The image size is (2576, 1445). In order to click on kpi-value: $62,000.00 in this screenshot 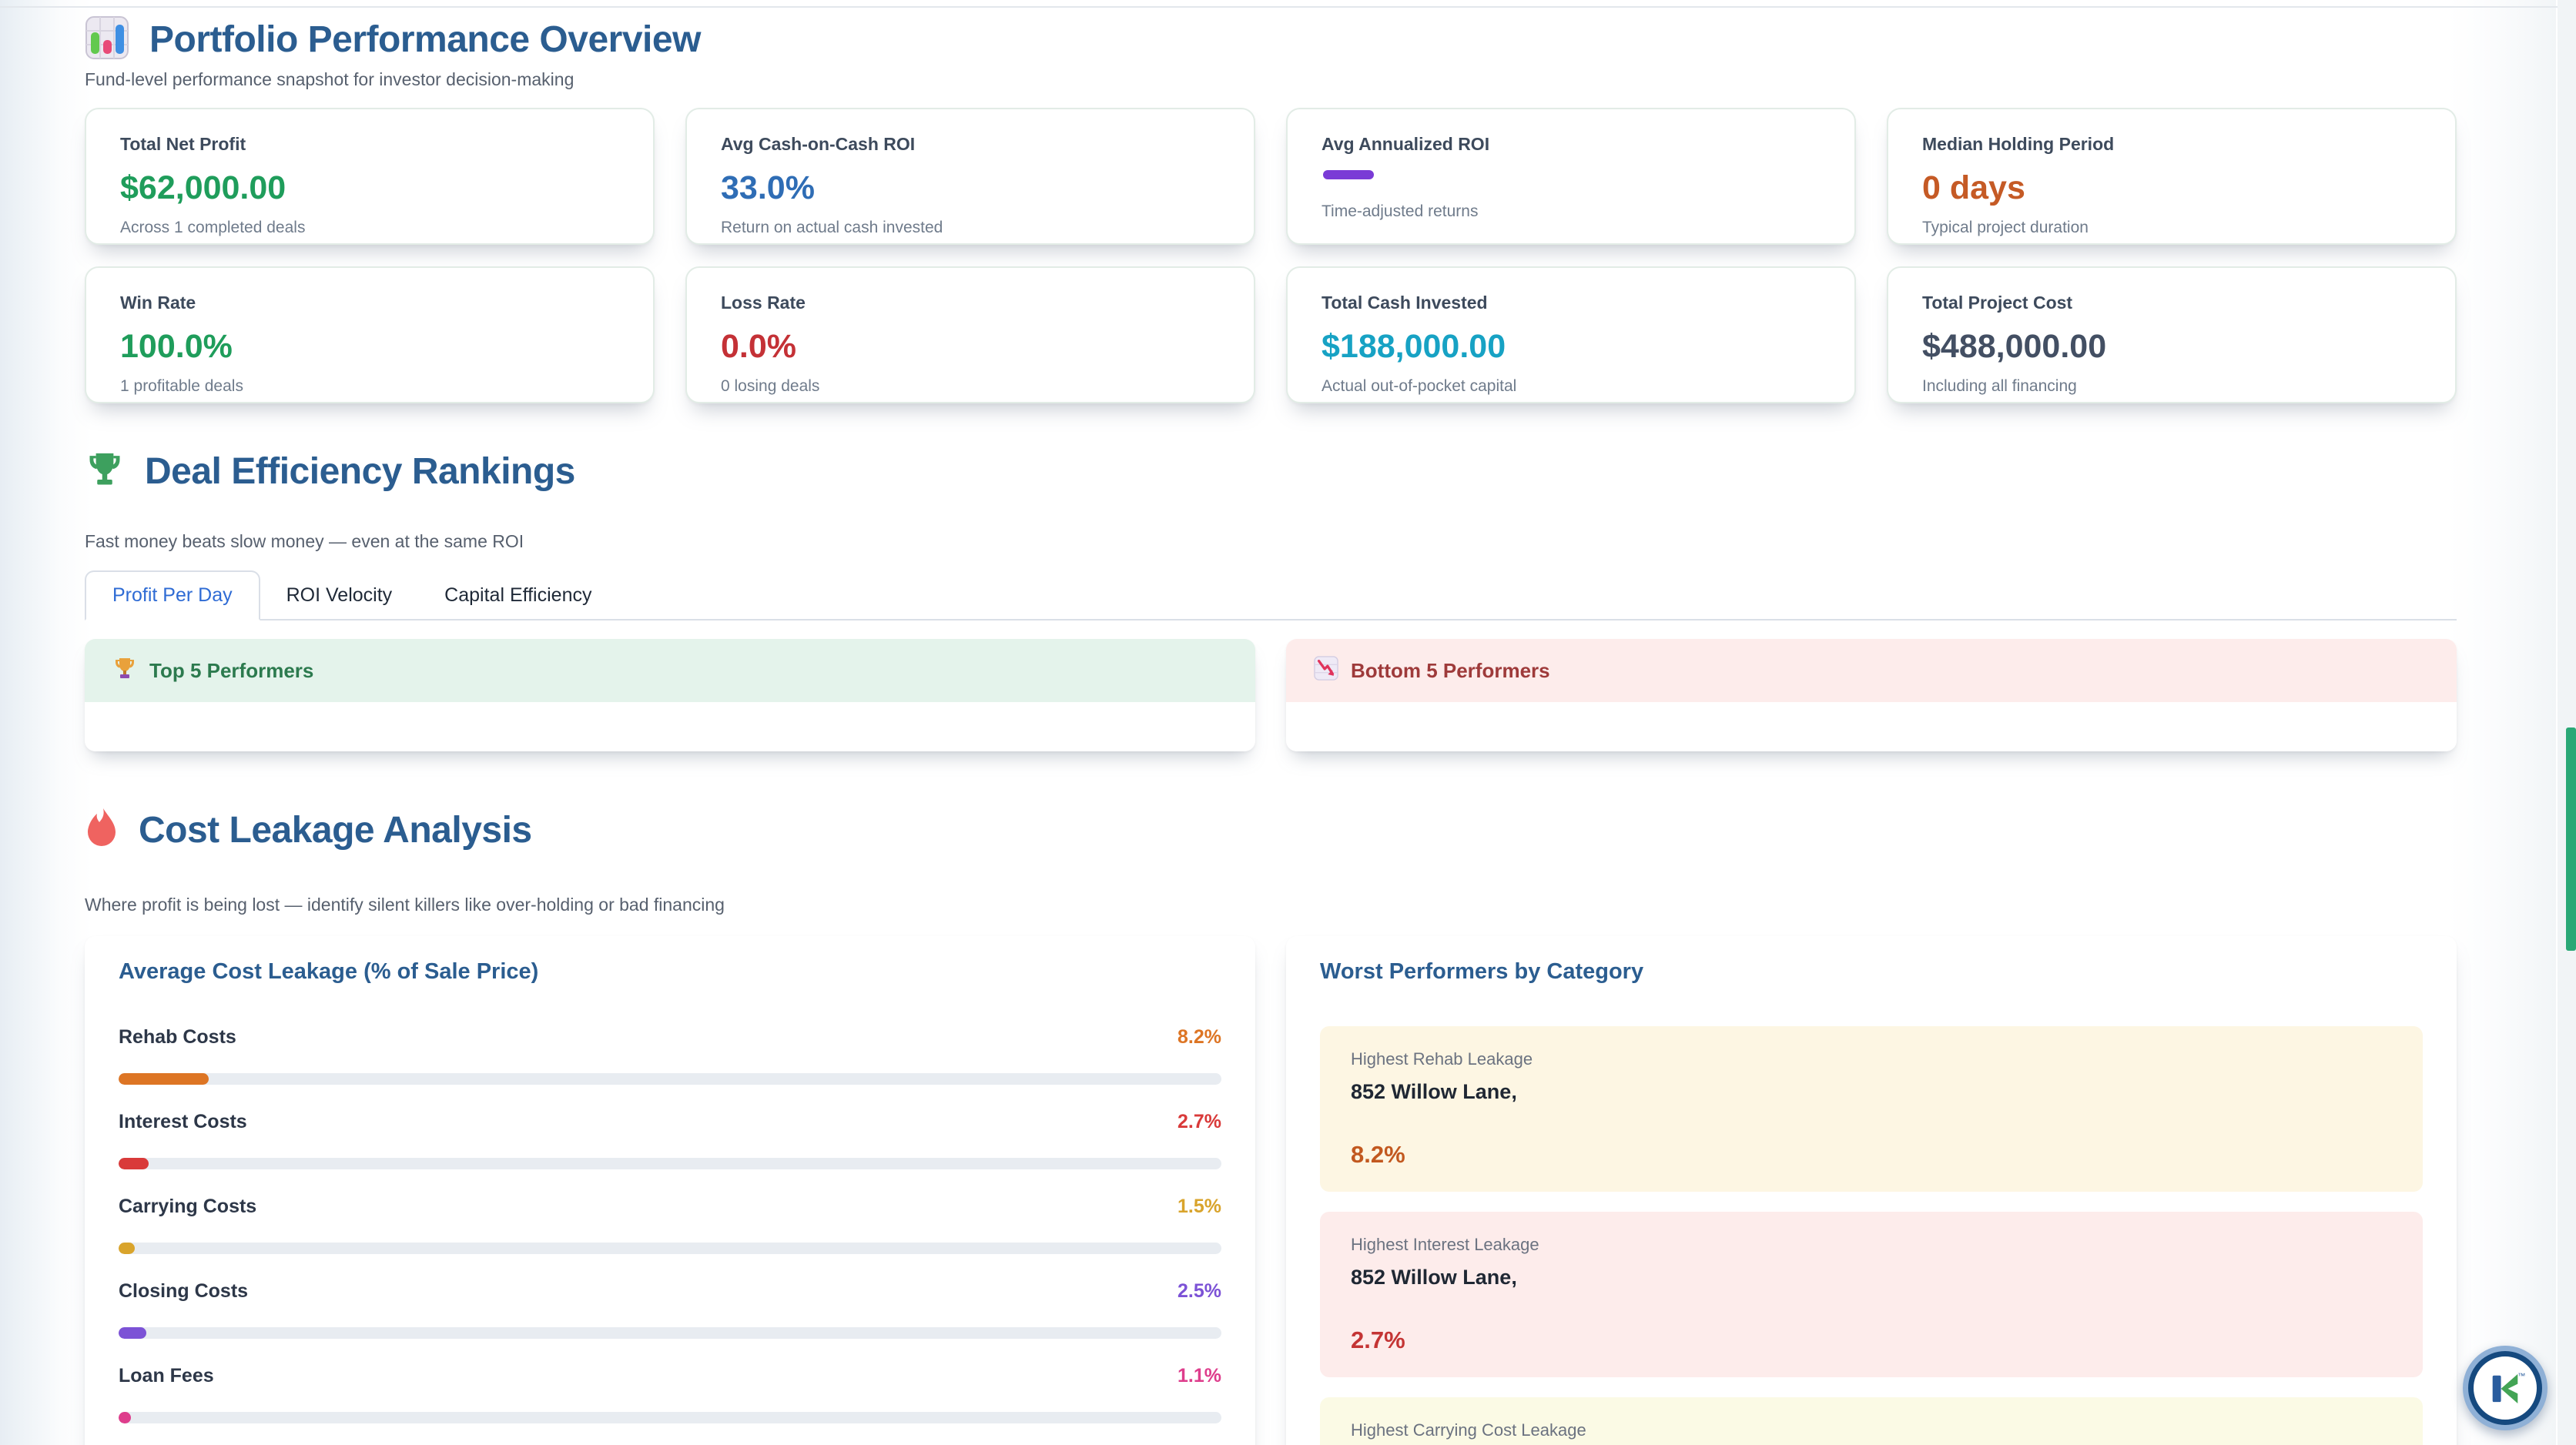, I will do `click(203, 187)`.